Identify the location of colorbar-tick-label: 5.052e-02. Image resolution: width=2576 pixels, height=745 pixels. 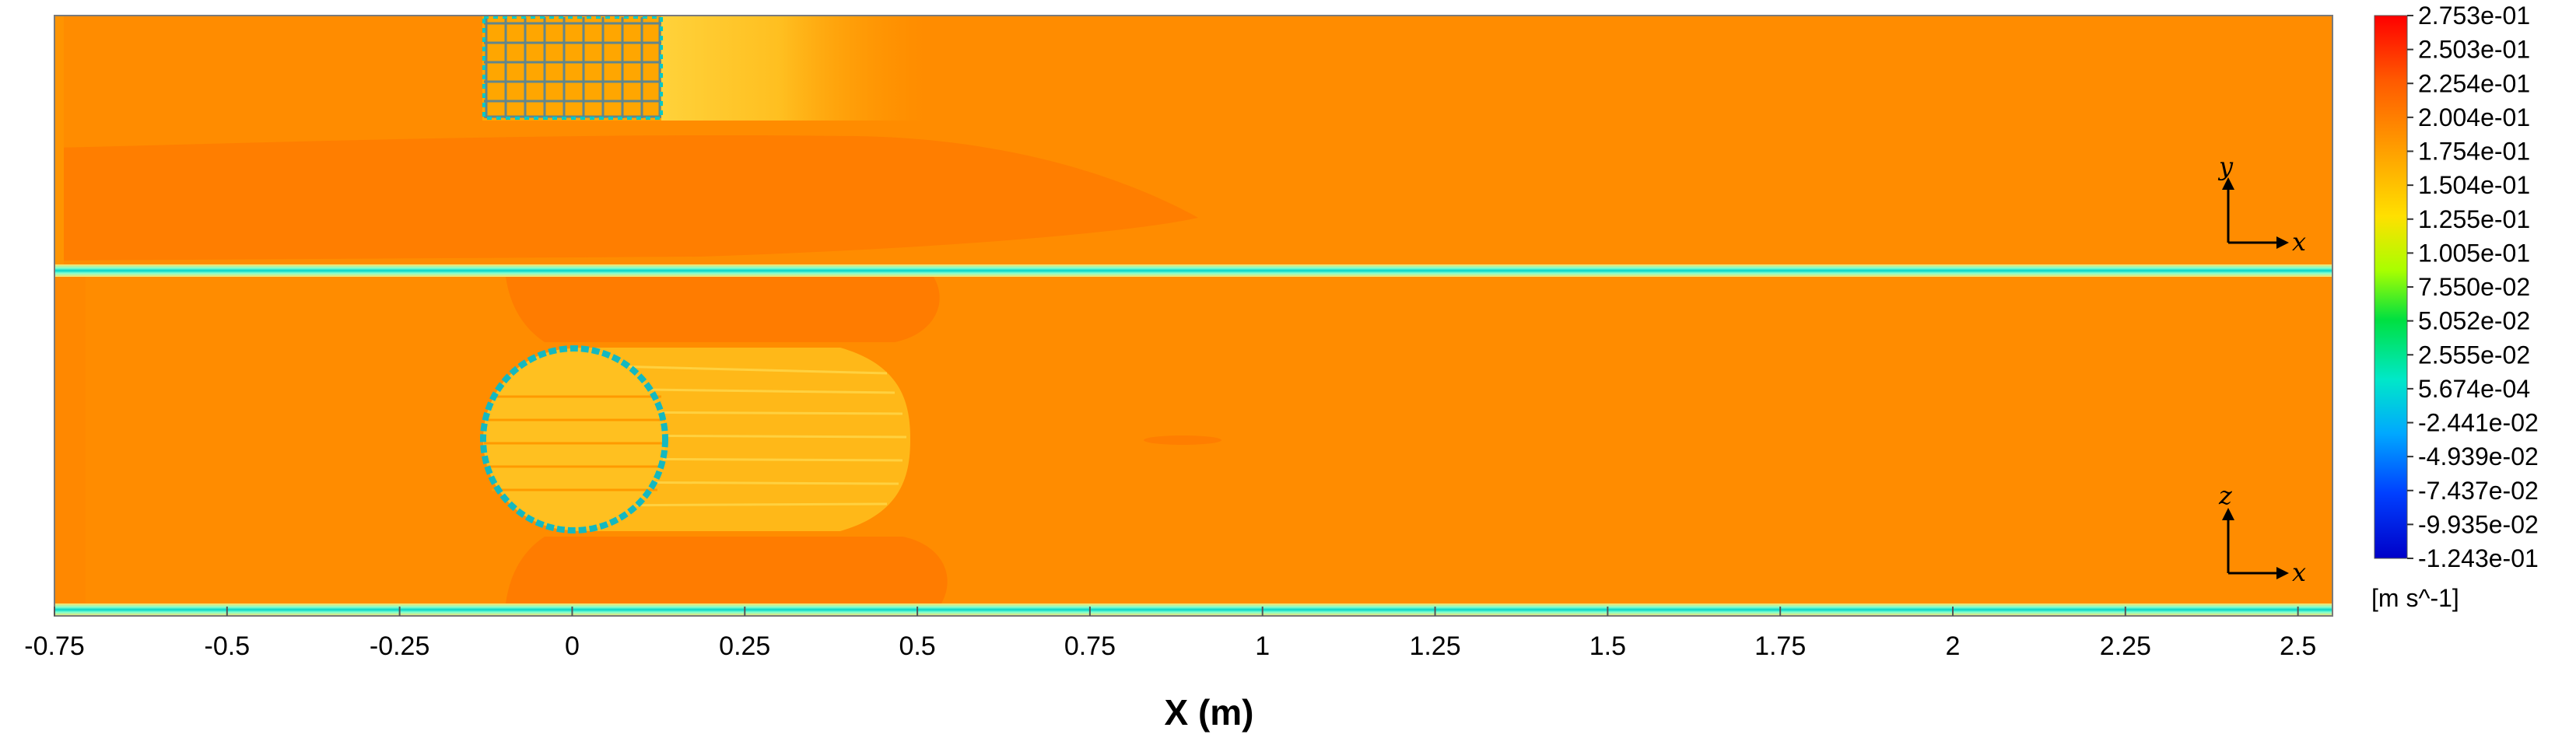
(2474, 321).